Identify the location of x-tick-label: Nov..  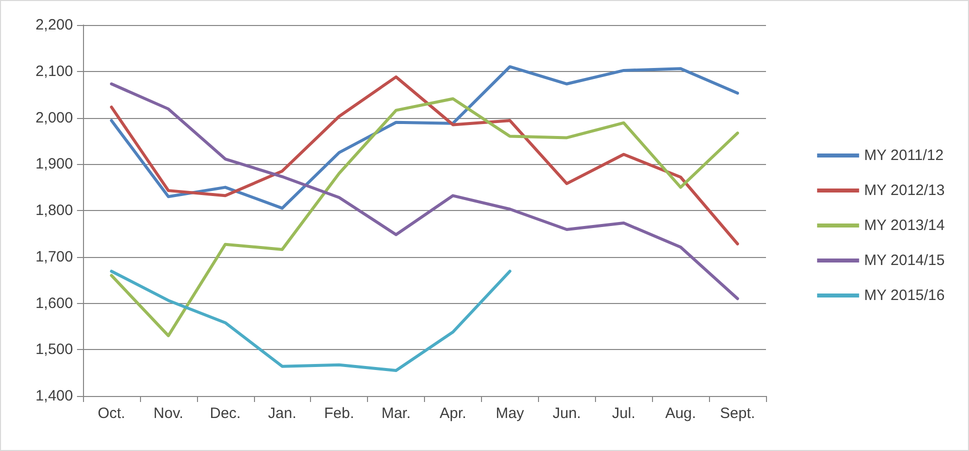
(169, 413).